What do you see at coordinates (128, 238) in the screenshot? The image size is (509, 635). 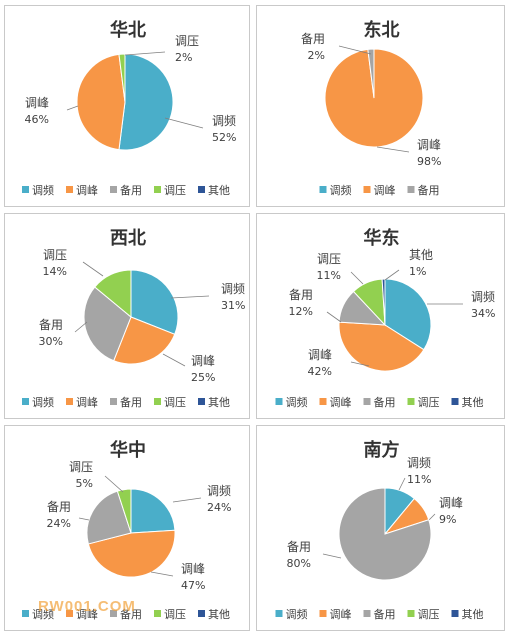 I see `chart-title: 西北` at bounding box center [128, 238].